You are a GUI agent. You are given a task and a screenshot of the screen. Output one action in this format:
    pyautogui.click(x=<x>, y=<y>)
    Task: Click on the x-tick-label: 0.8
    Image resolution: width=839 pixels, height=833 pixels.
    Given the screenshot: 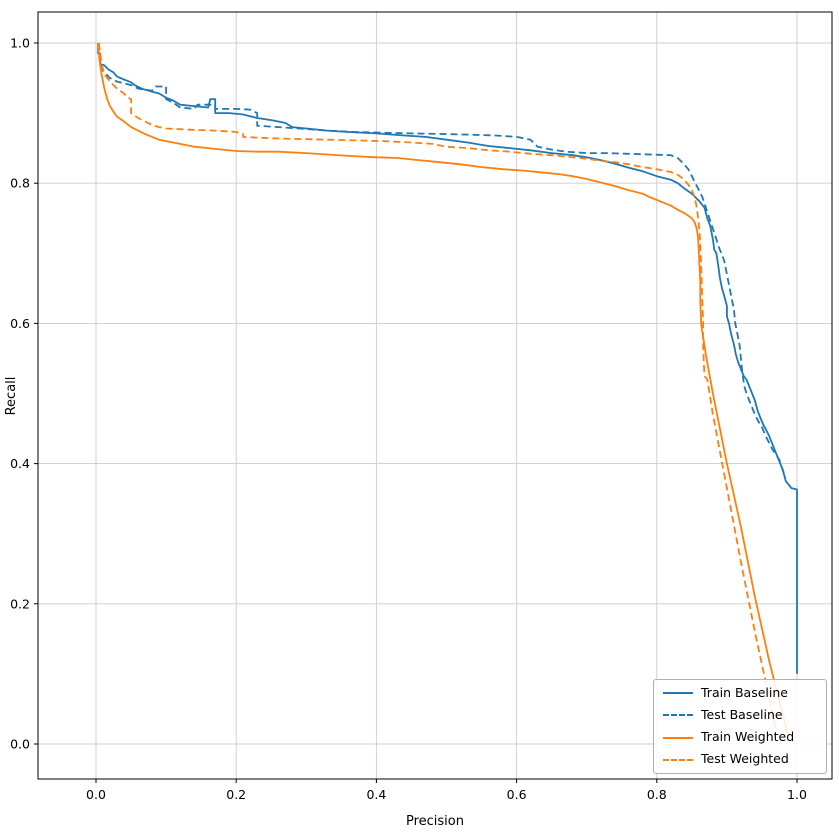 What is the action you would take?
    pyautogui.click(x=657, y=794)
    